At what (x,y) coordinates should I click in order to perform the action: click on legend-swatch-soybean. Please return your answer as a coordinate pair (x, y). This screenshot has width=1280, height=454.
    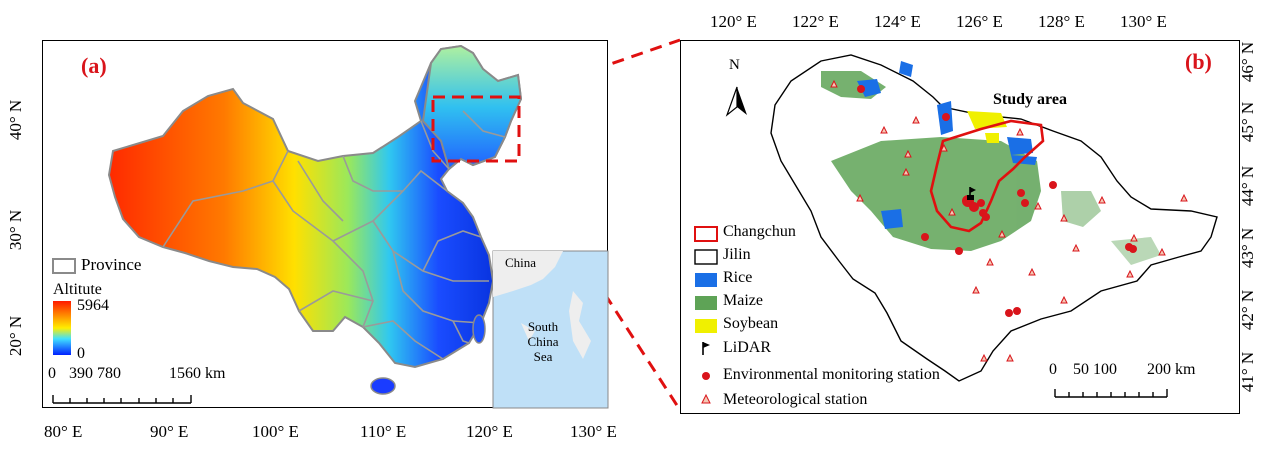
    Looking at the image, I should click on (706, 326).